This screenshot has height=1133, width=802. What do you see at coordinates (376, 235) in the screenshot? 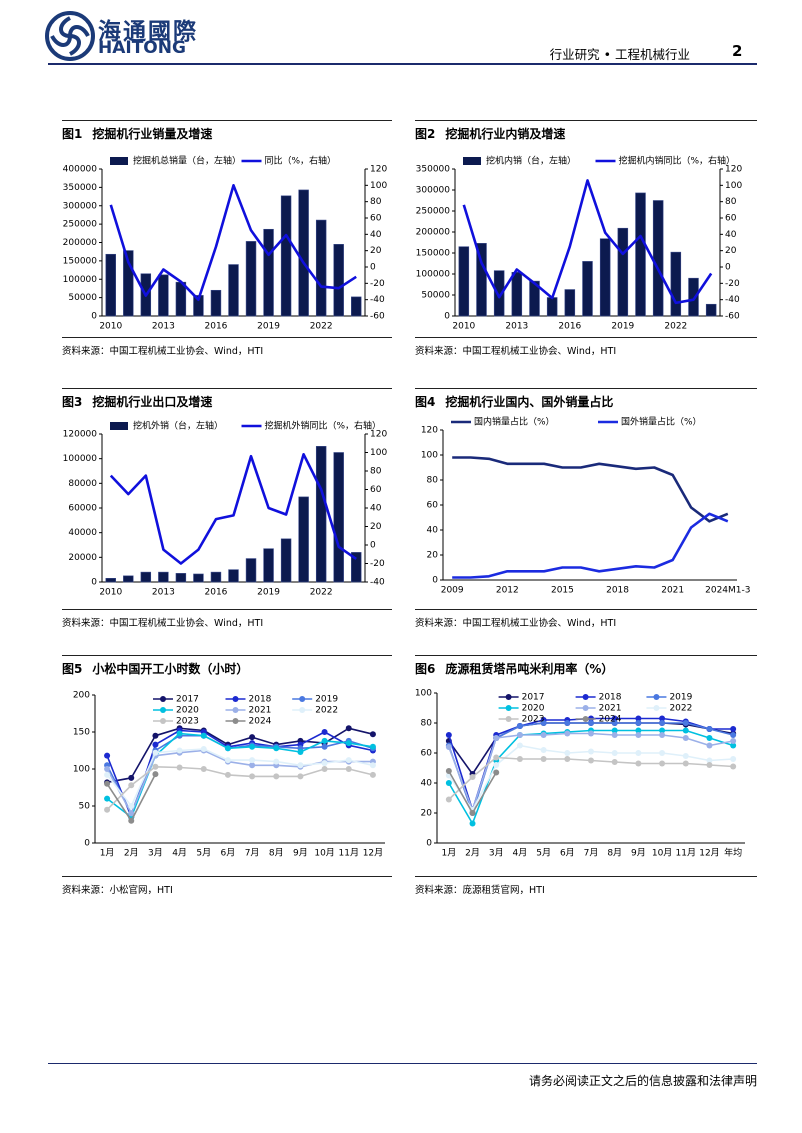
I see `y2-tick-label: 40` at bounding box center [376, 235].